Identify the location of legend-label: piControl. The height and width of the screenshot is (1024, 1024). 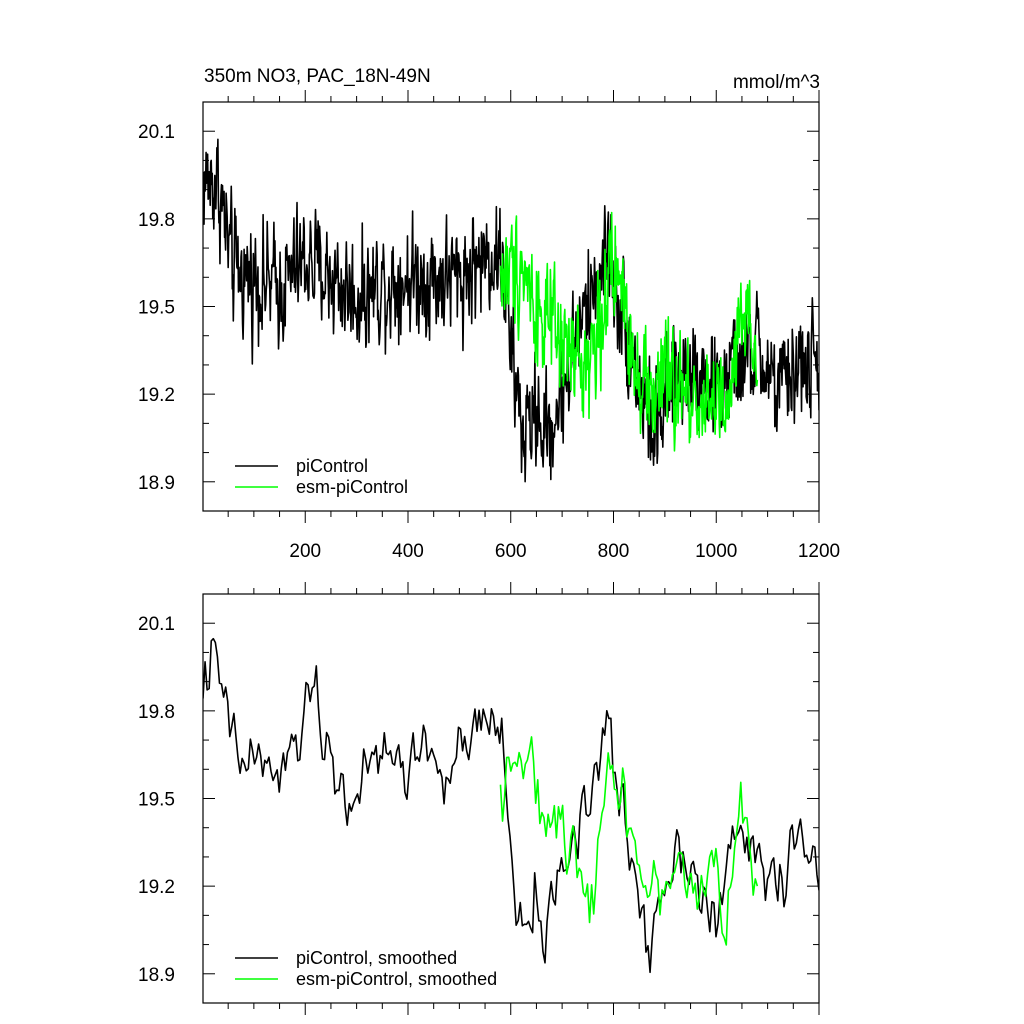
(332, 466).